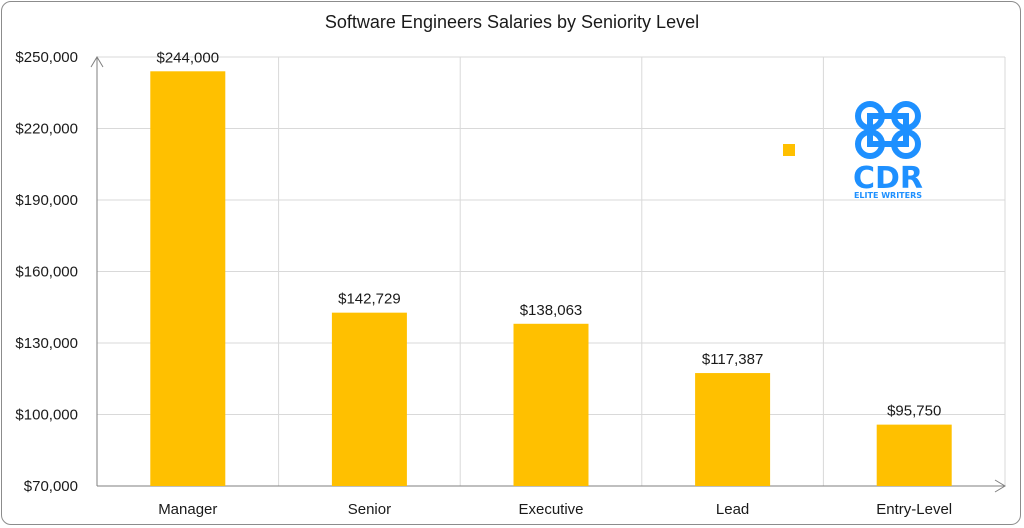 This screenshot has height=528, width=1024. I want to click on y-axis-arrow, so click(97, 62).